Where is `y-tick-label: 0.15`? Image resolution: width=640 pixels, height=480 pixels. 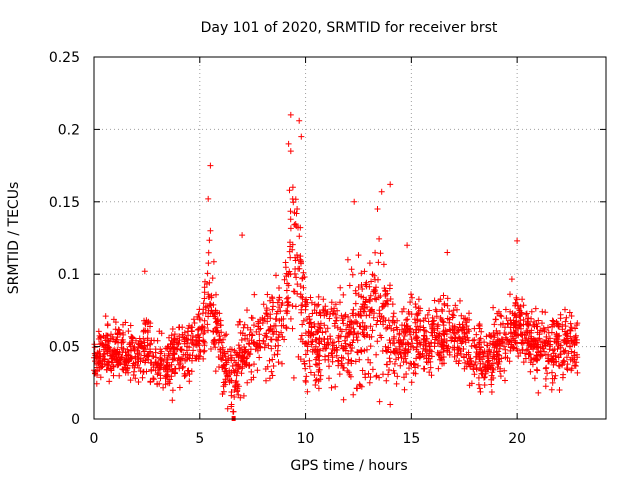
y-tick-label: 0.15 is located at coordinates (64, 203).